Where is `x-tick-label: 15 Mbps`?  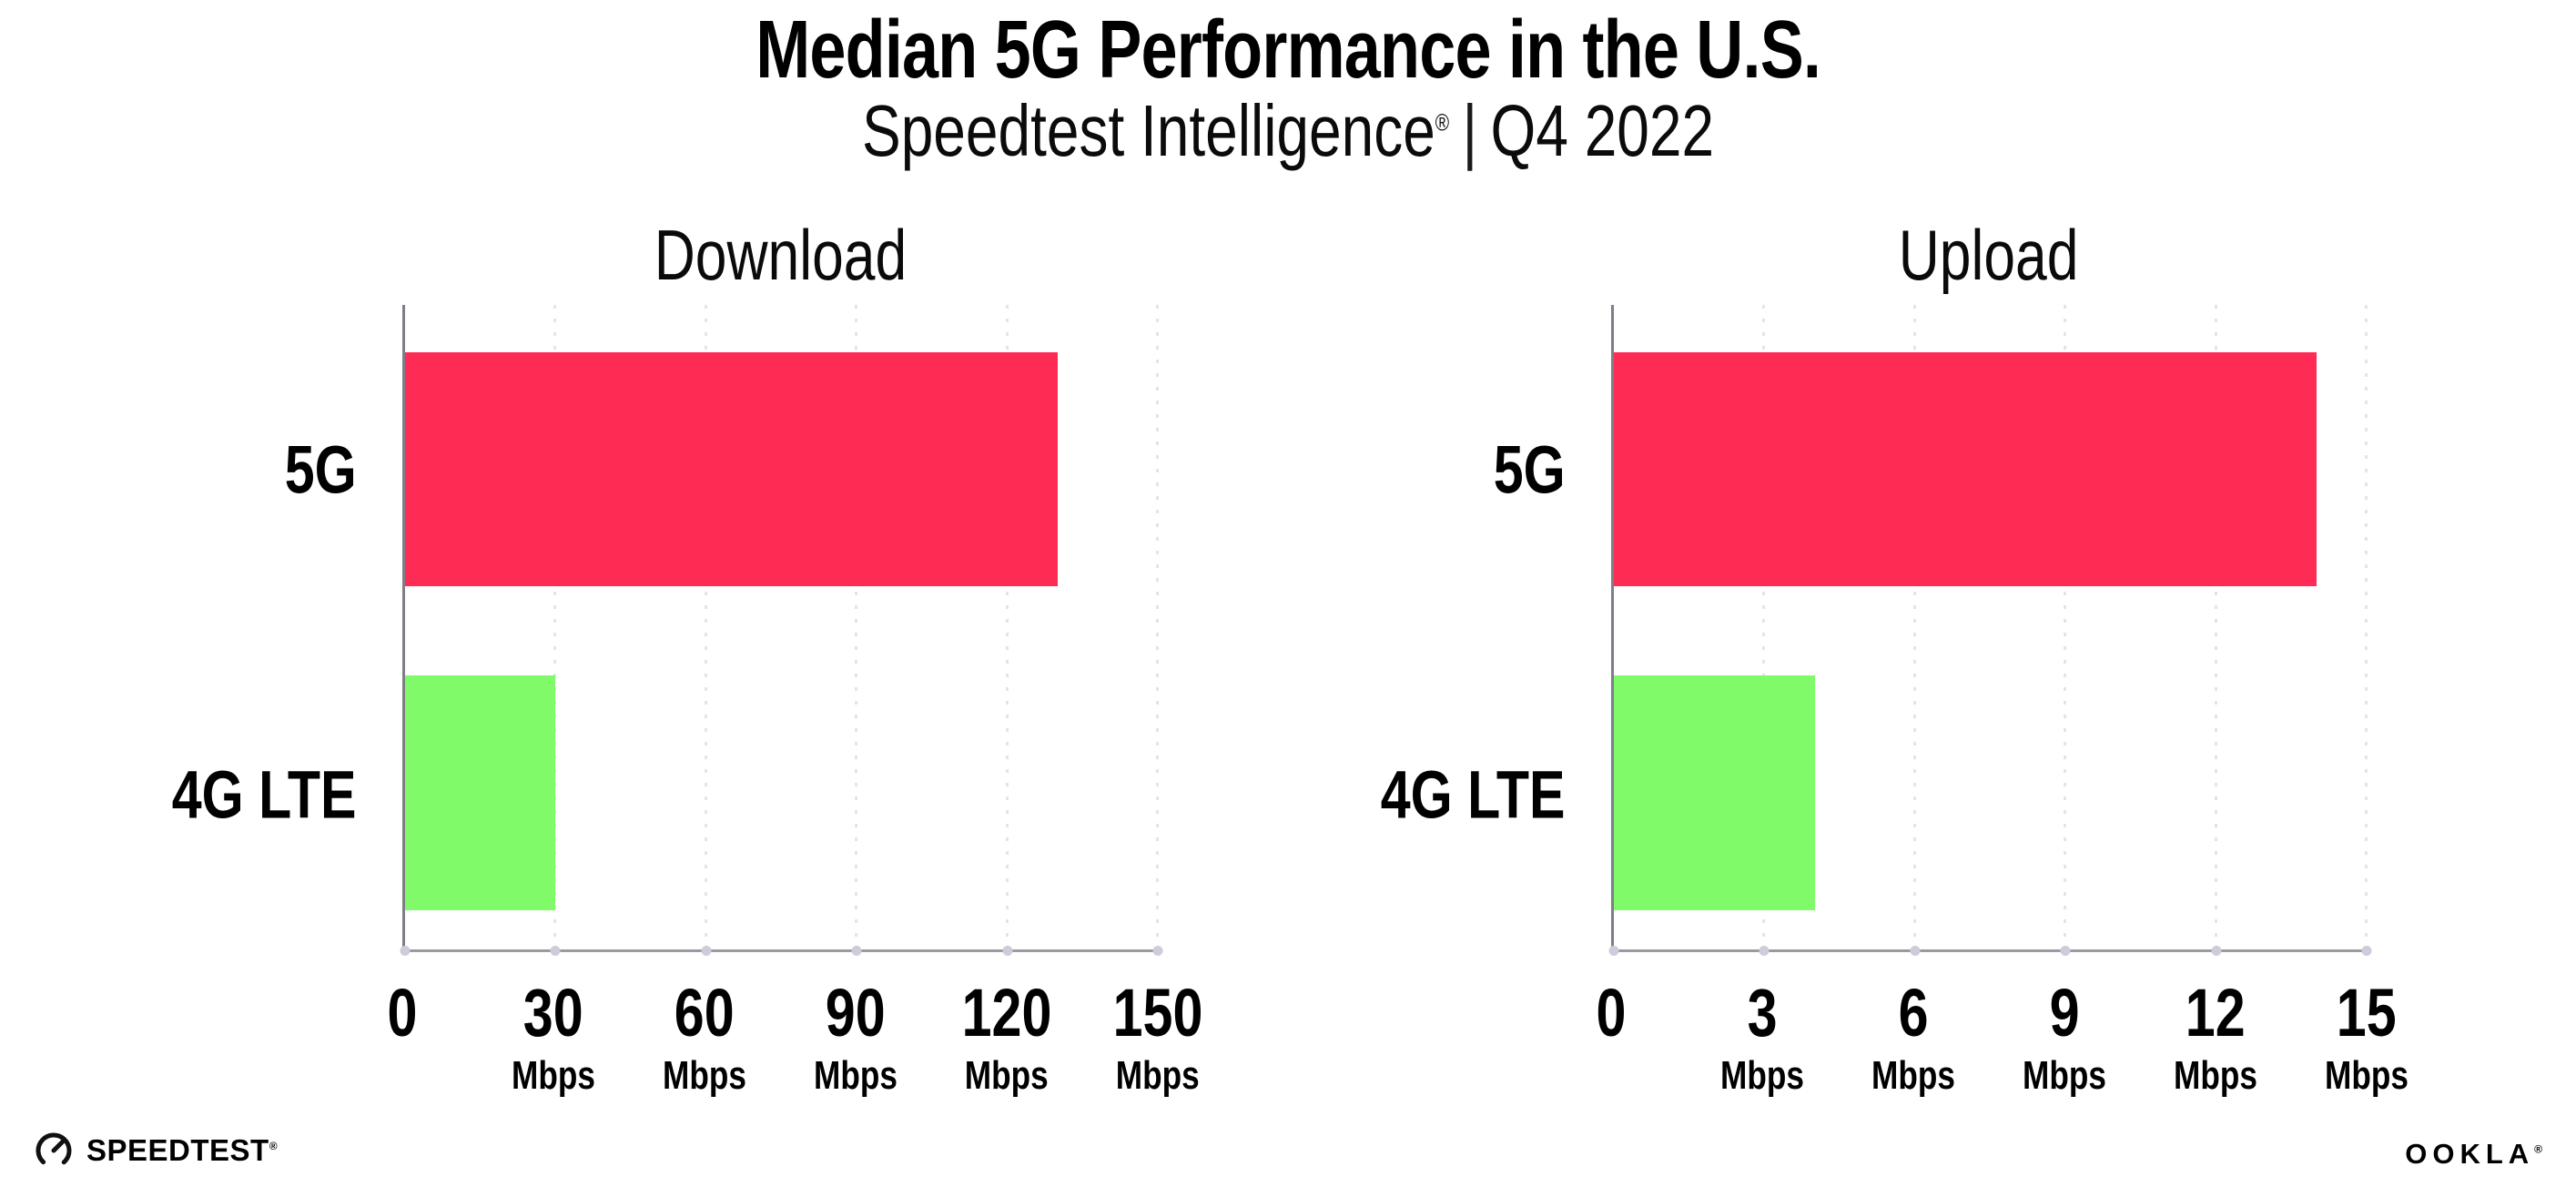 x-tick-label: 15 Mbps is located at coordinates (2367, 1037).